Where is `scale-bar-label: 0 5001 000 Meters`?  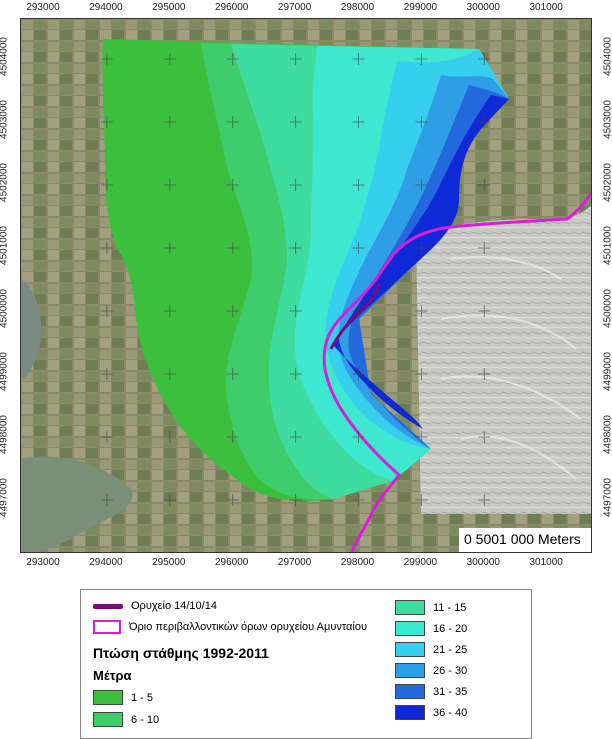 scale-bar-label: 0 5001 000 Meters is located at coordinates (522, 539).